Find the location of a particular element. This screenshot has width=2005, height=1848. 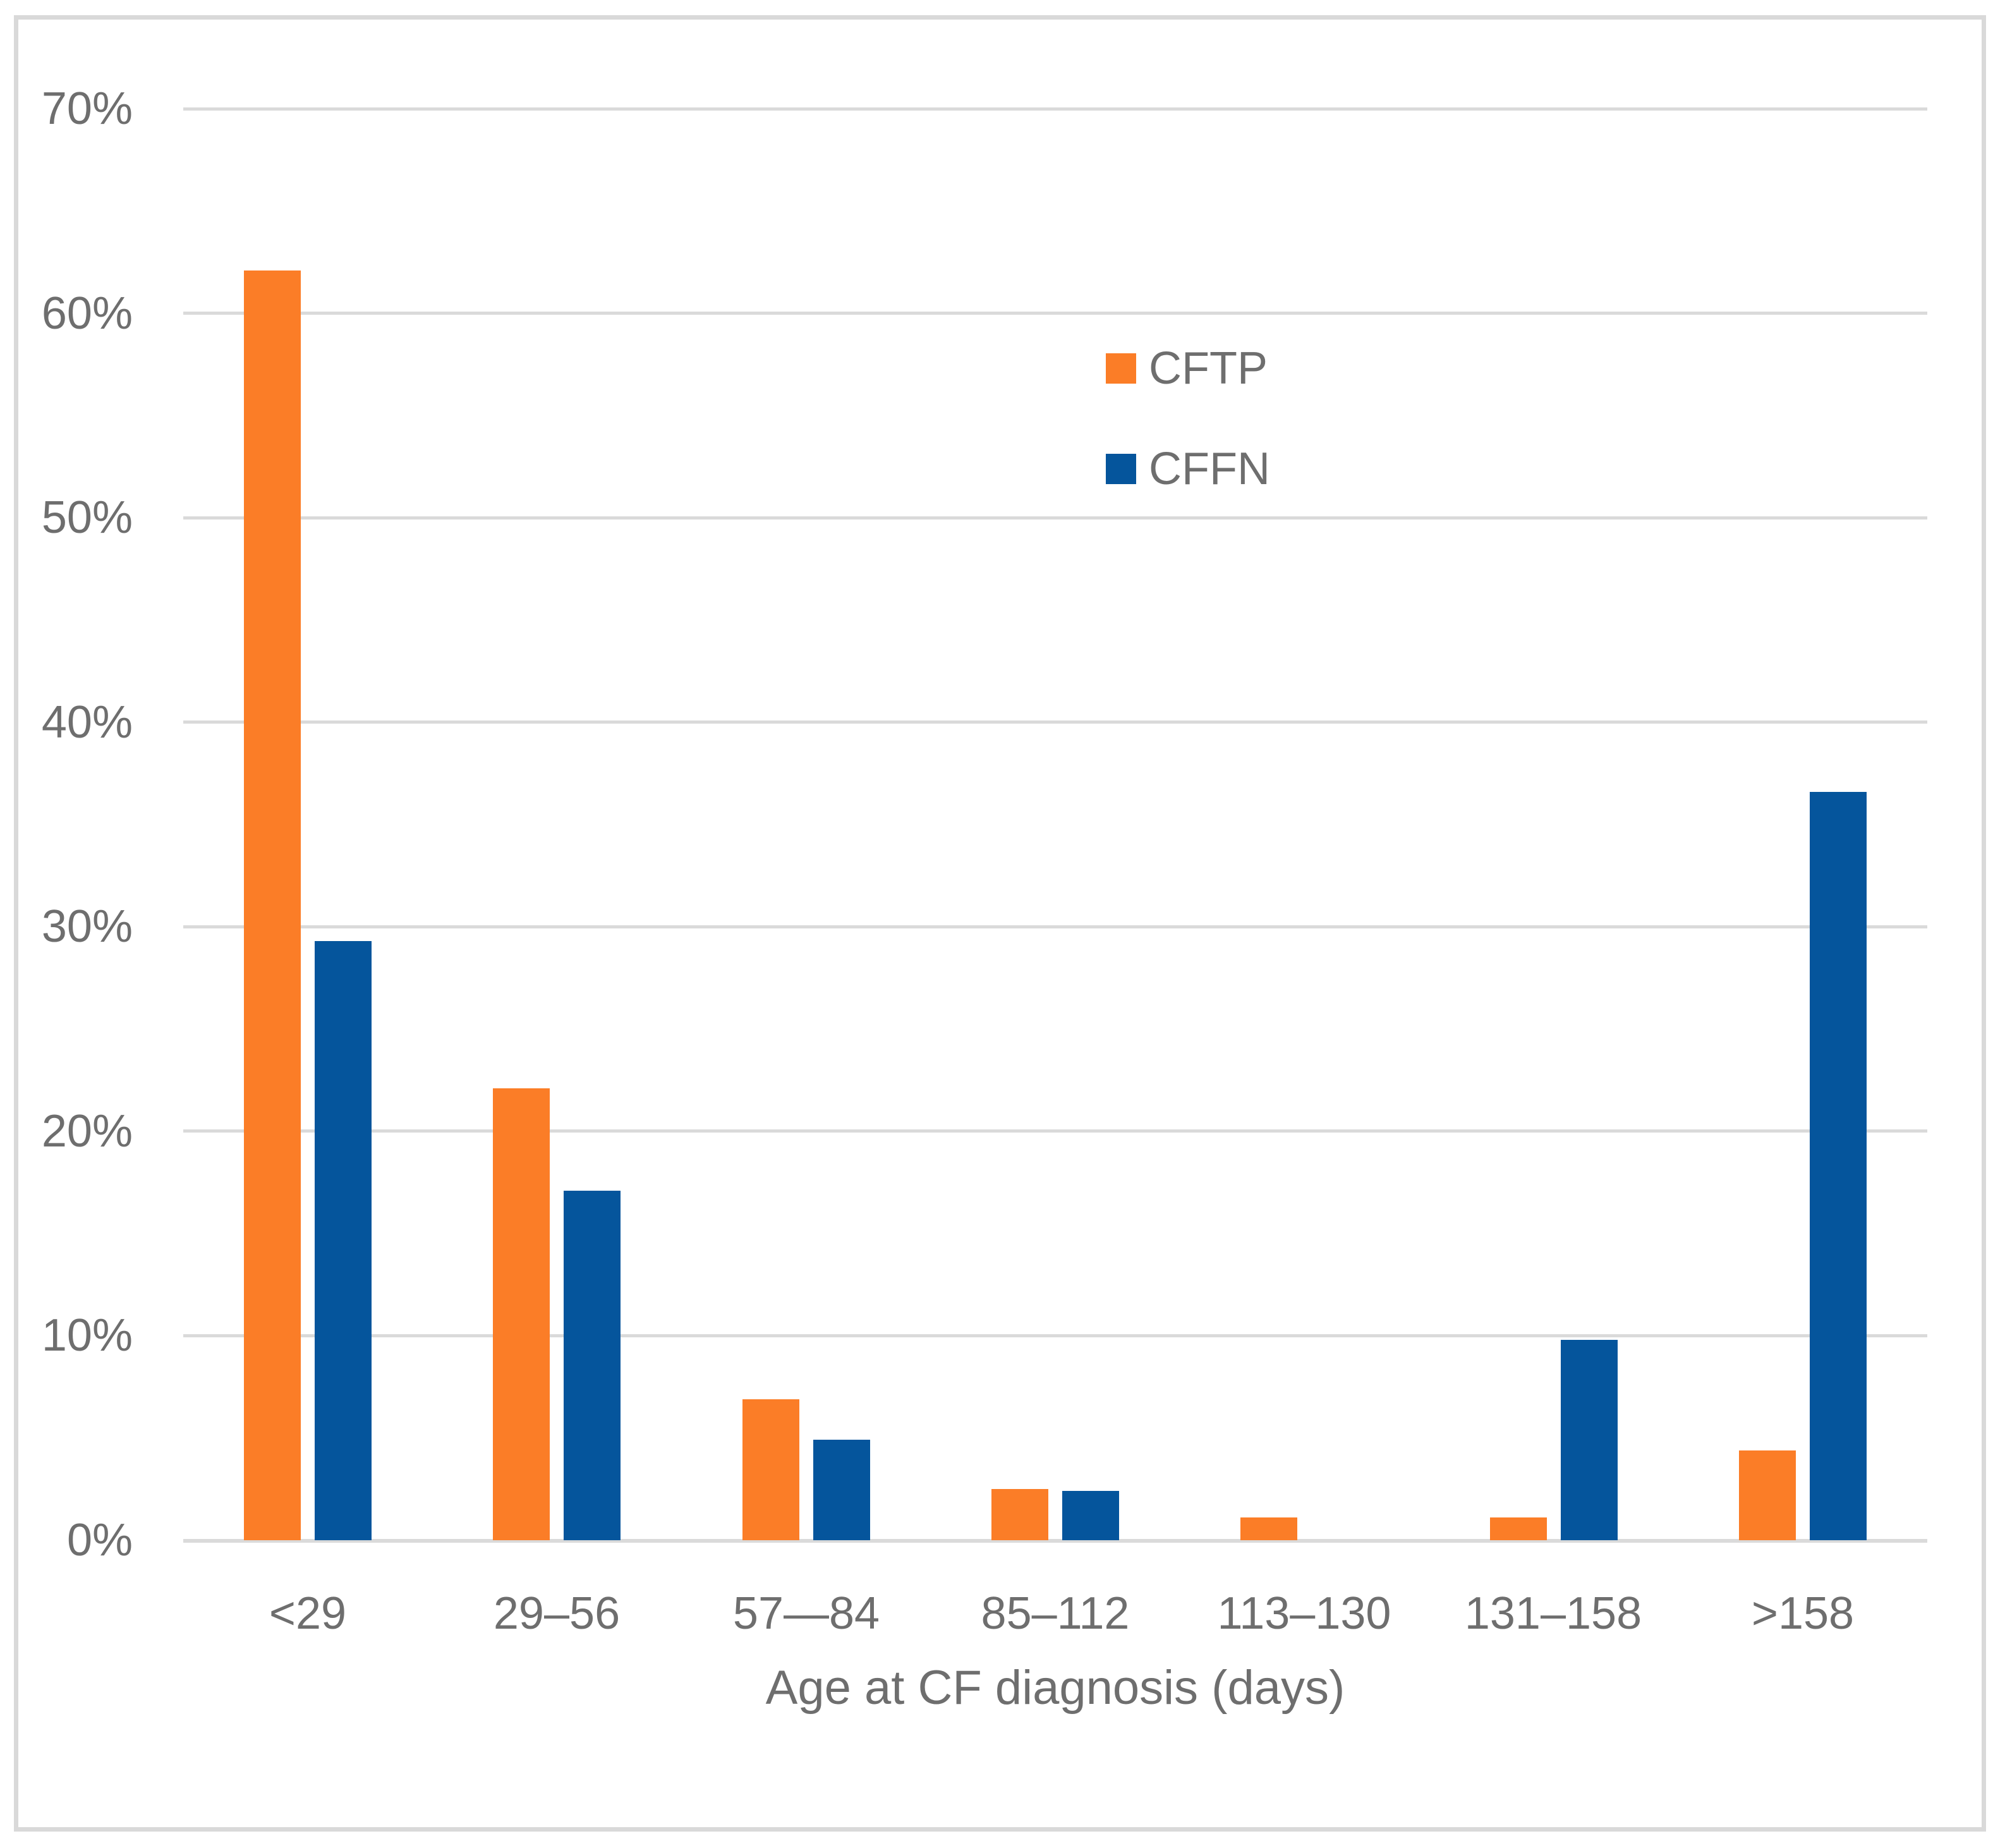

x-category-label: 85–112 is located at coordinates (1055, 1613).